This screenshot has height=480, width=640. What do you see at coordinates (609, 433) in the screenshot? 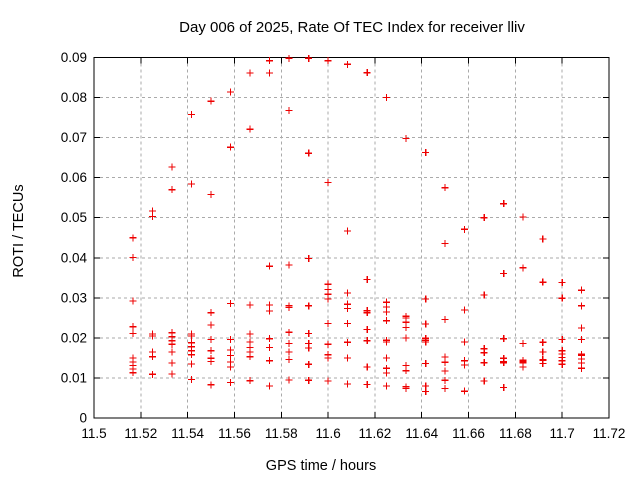
I see `x-tick-label: 11.72` at bounding box center [609, 433].